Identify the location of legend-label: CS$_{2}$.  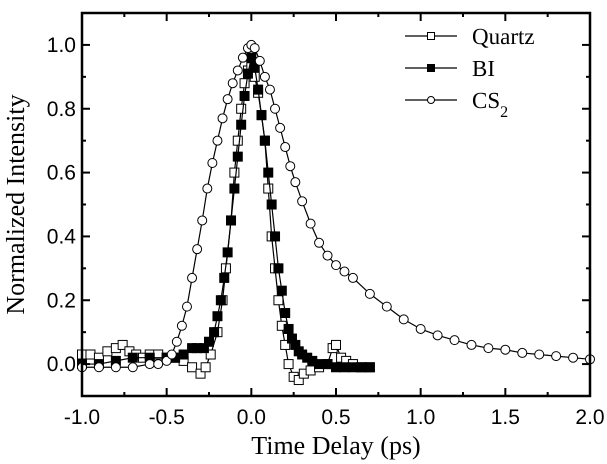
(490, 104).